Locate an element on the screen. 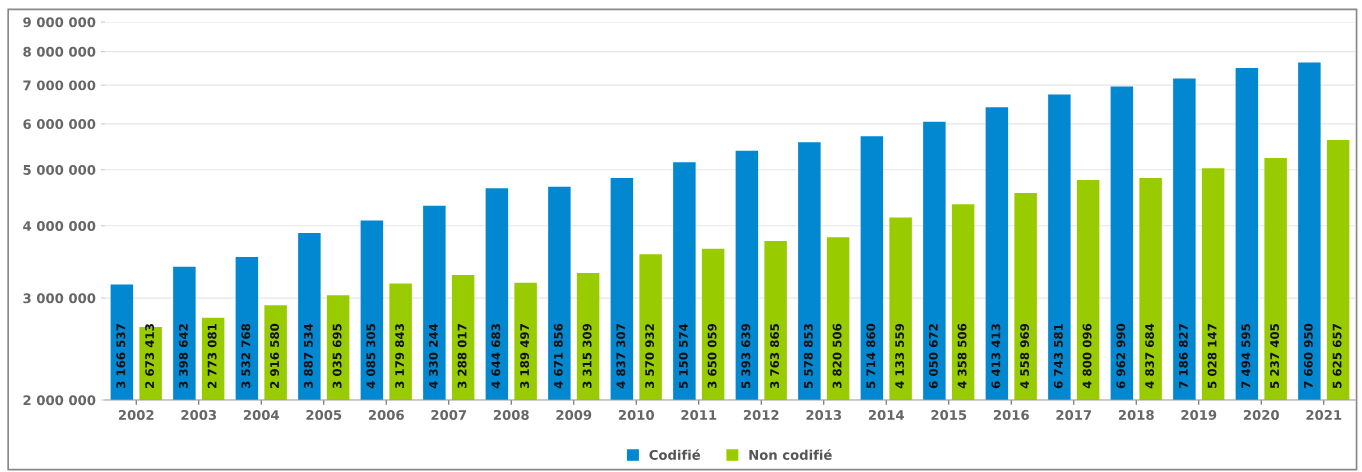  x-tick-label: 2008 is located at coordinates (511, 414).